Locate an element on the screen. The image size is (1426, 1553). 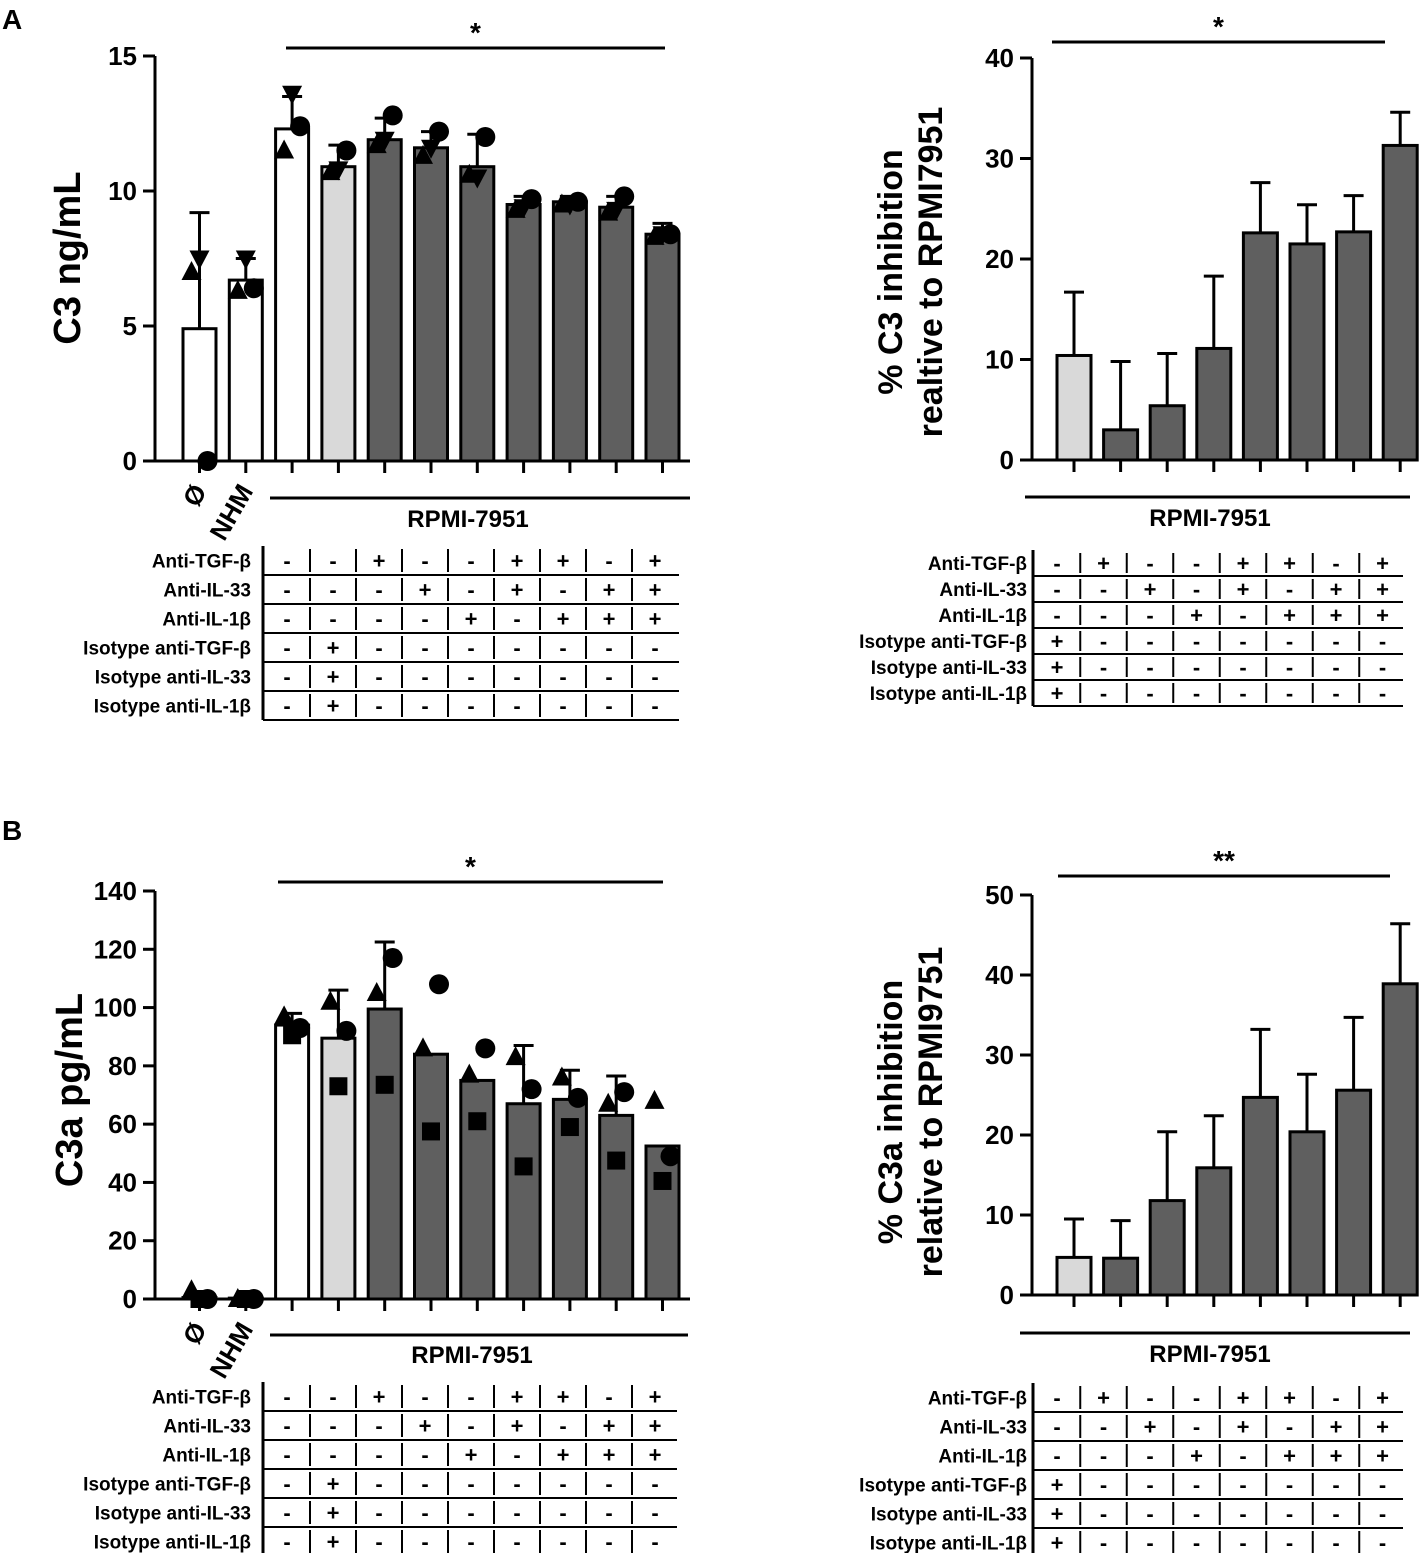
table-row-label: Isotype anti-IL-1β is located at coordinates (172, 707).